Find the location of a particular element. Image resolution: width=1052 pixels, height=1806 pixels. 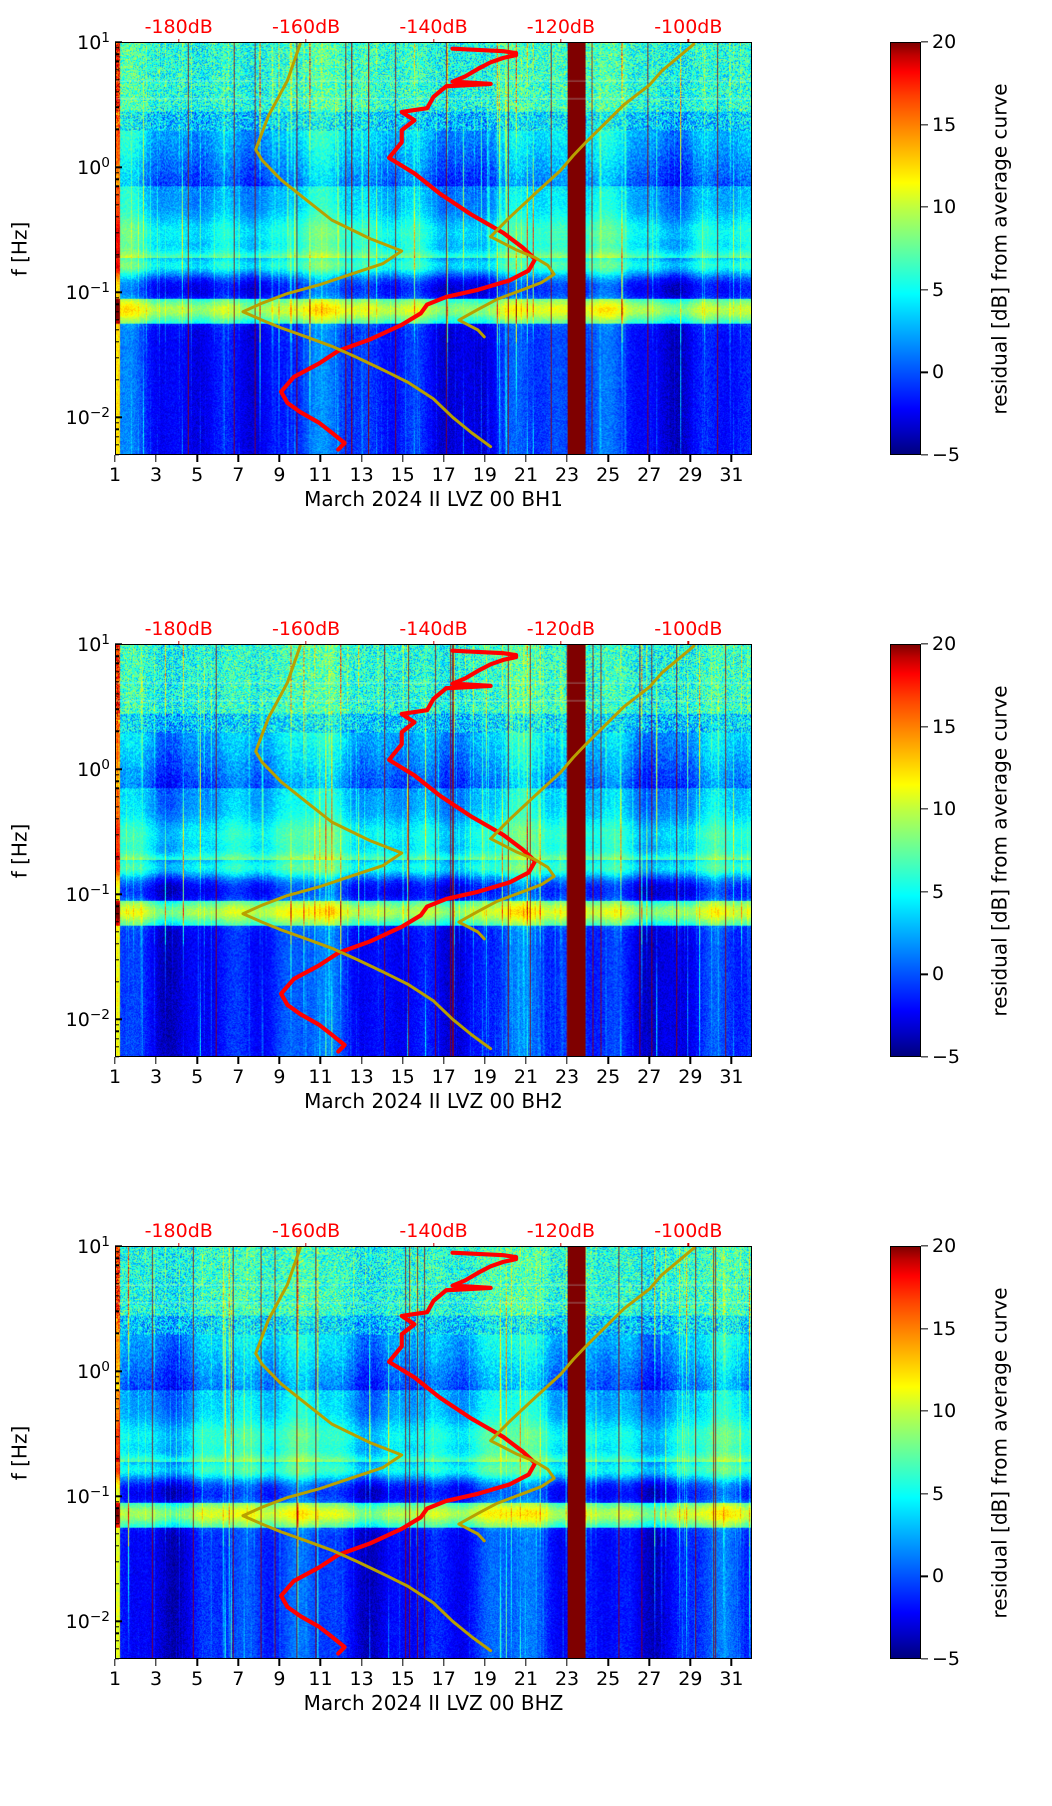

x-tick-label: 13 is located at coordinates (361, 475).